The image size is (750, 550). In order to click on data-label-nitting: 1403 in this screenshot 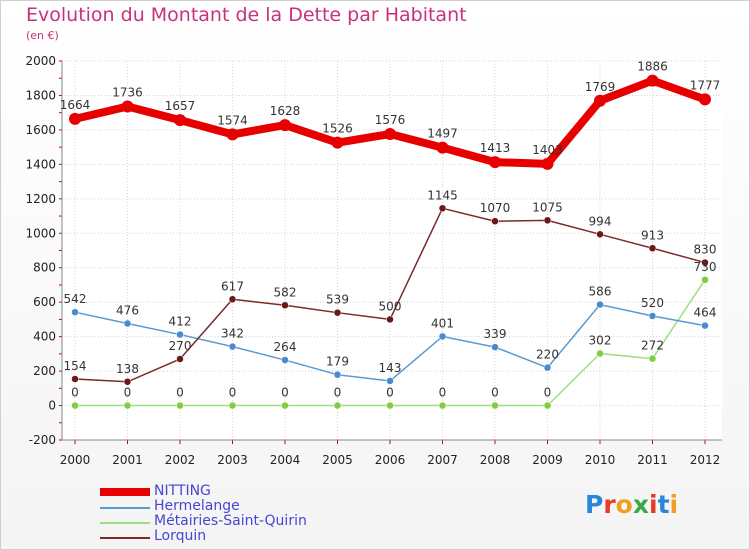, I will do `click(547, 150)`.